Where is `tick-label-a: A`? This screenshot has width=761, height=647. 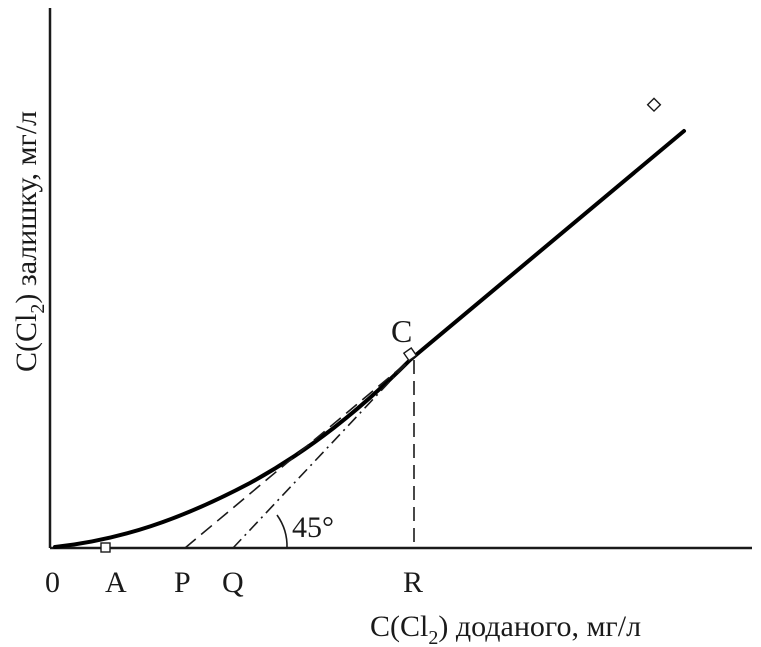
tick-label-a: A is located at coordinates (116, 582).